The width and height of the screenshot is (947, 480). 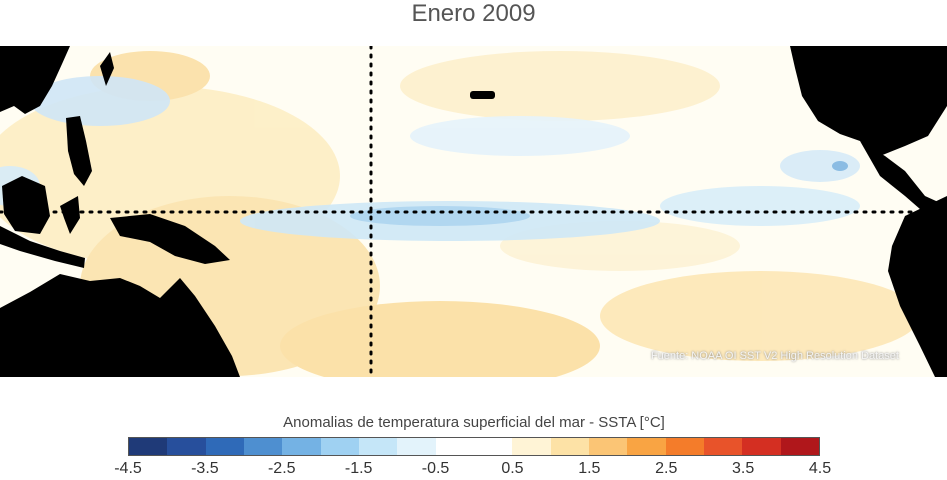 What do you see at coordinates (482, 95) in the screenshot?
I see `land-hawaii` at bounding box center [482, 95].